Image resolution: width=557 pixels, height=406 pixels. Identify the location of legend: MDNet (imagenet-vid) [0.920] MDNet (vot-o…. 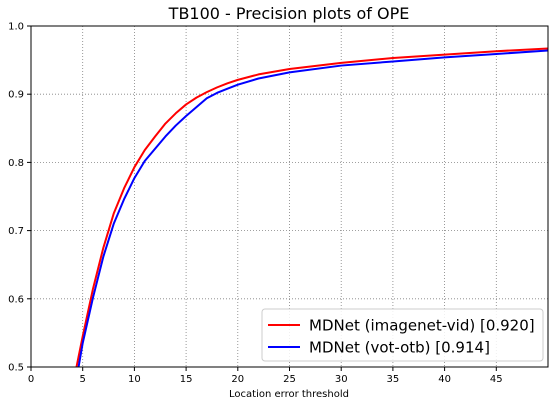
(402, 335).